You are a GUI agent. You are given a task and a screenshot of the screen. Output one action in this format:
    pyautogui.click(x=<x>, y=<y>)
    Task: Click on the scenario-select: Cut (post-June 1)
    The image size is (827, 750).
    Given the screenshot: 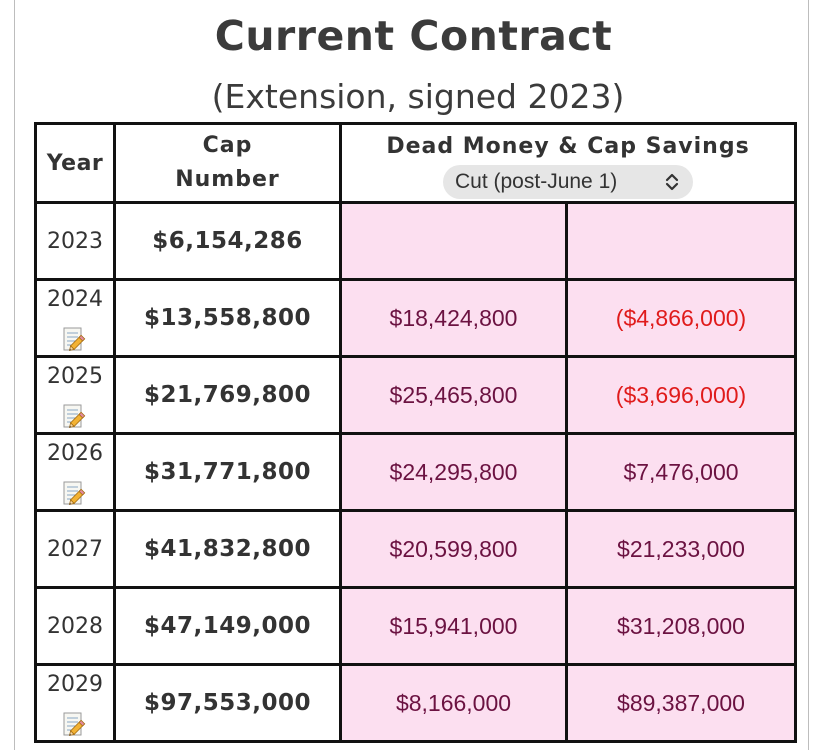 What is the action you would take?
    pyautogui.click(x=568, y=181)
    